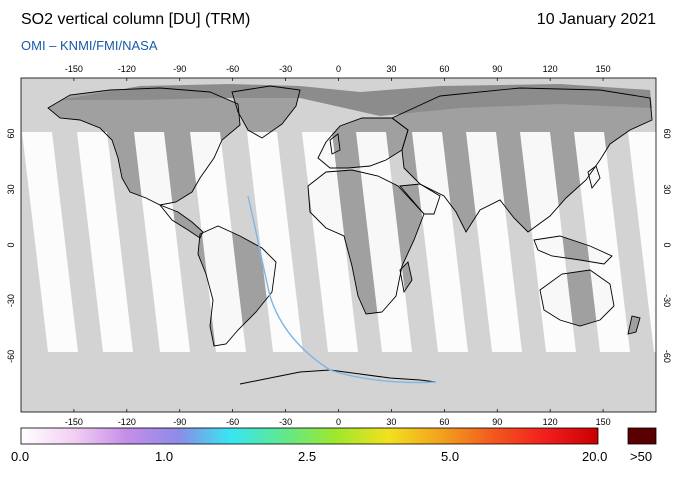  I want to click on lon-bottom-label-1: -120, so click(127, 422).